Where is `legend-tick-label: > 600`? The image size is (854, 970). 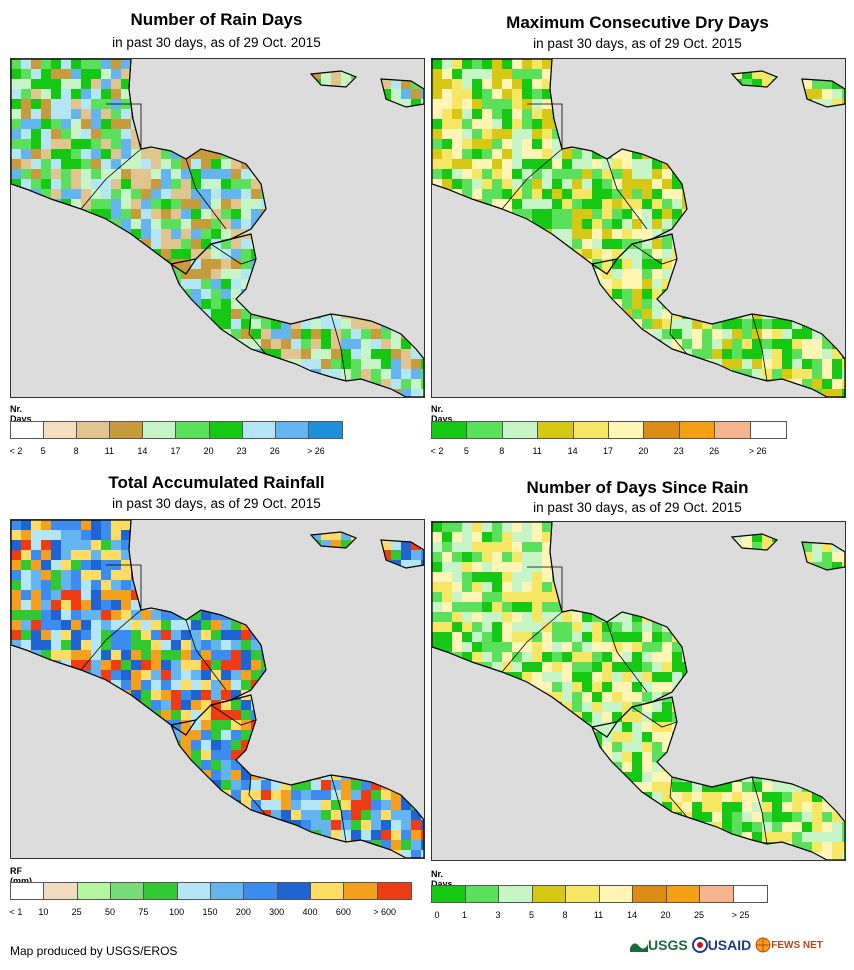
legend-tick-label: > 600 is located at coordinates (385, 912).